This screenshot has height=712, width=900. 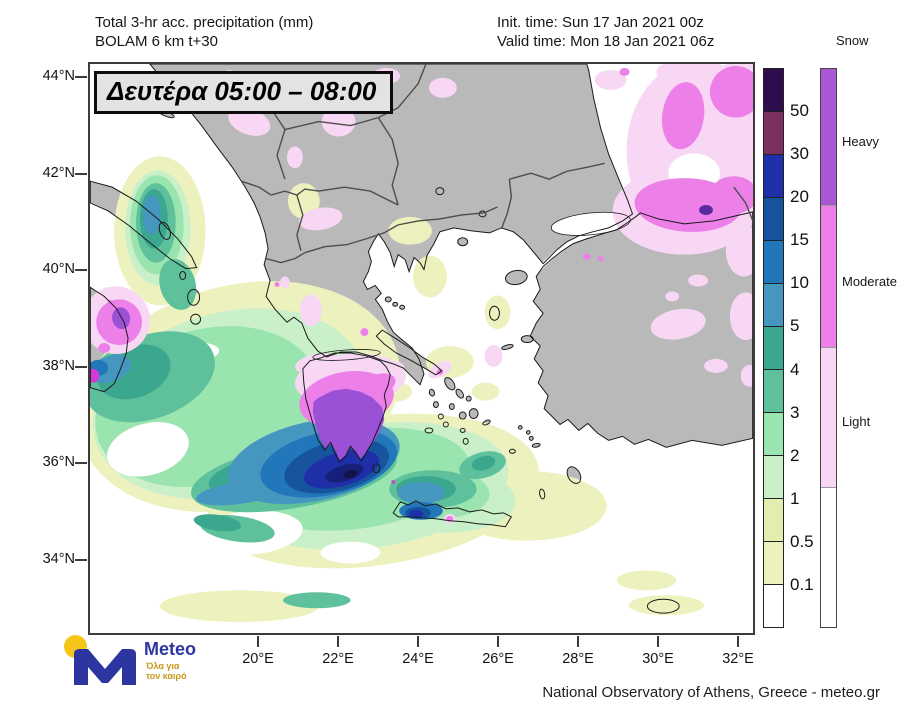 I want to click on y-axis-label: 34°N, so click(x=58, y=559).